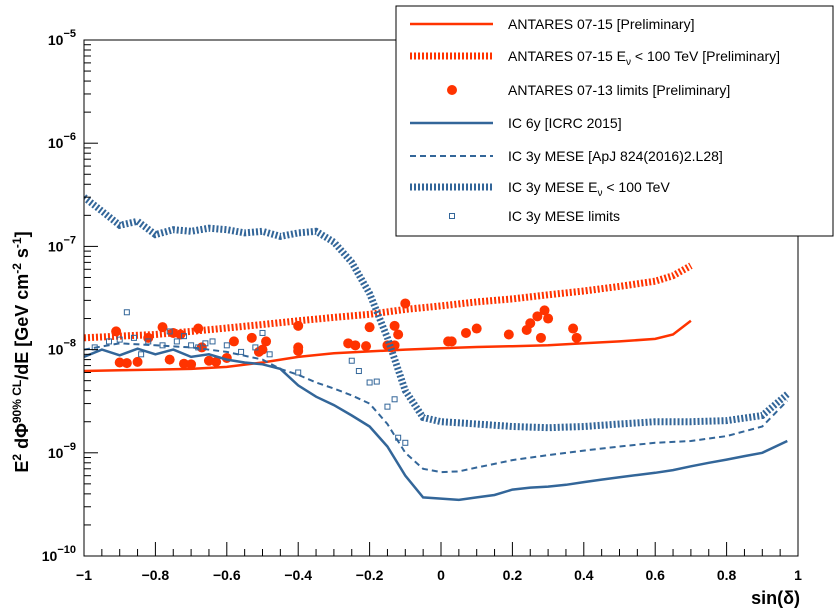  What do you see at coordinates (59, 554) in the screenshot?
I see `y-tick-label: 10⁻¹⁰` at bounding box center [59, 554].